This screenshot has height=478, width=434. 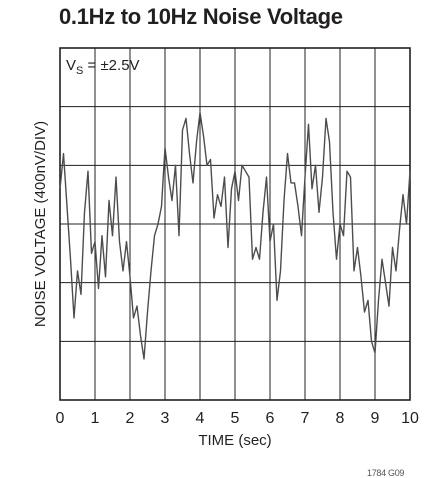 I want to click on x-tick-label: 6, so click(x=270, y=418).